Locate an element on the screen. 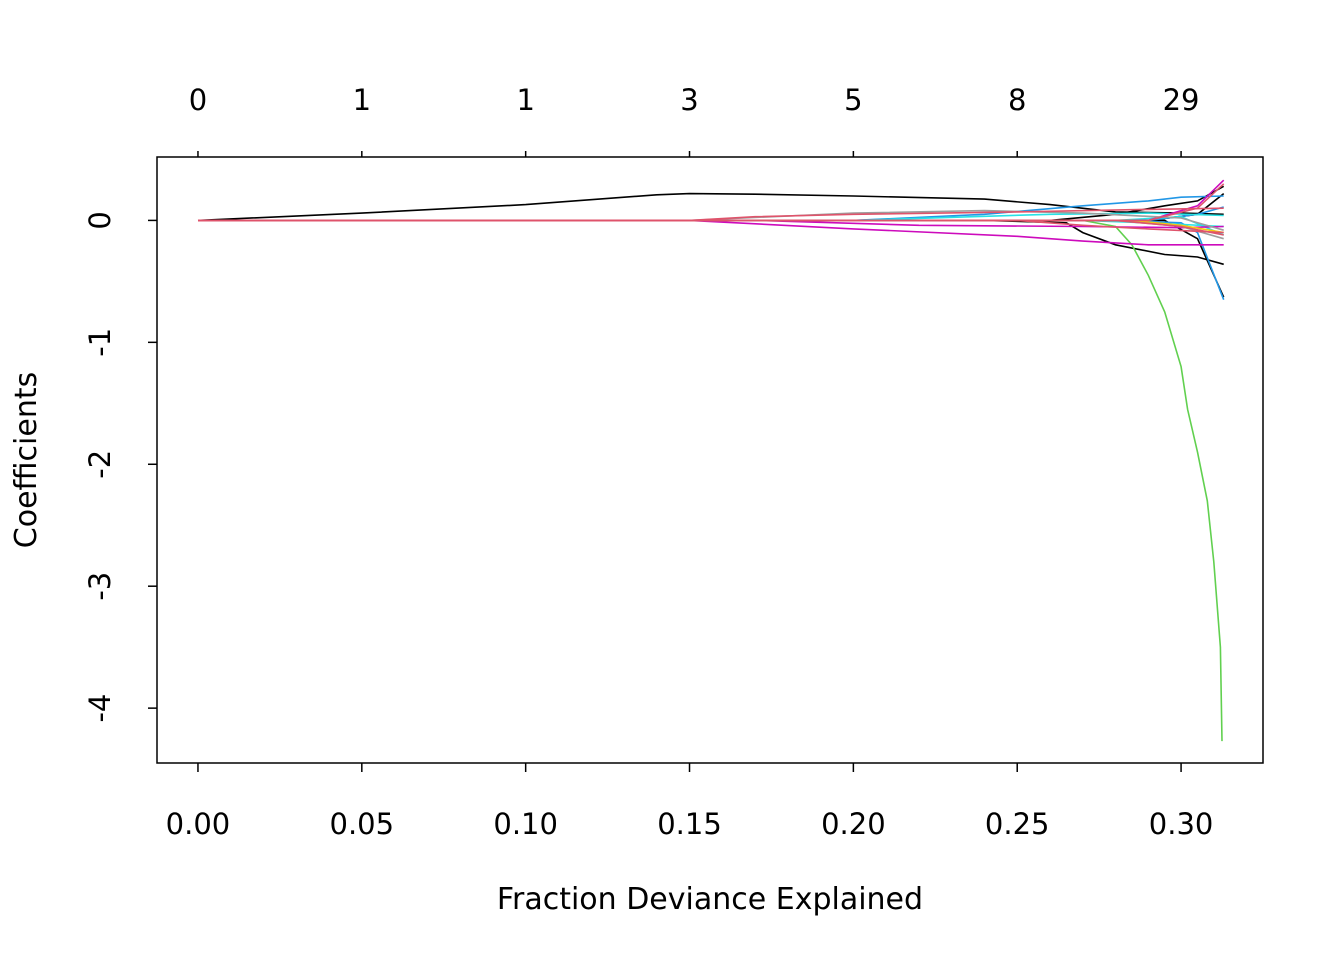  y-tick-label: 0 is located at coordinates (100, 220).